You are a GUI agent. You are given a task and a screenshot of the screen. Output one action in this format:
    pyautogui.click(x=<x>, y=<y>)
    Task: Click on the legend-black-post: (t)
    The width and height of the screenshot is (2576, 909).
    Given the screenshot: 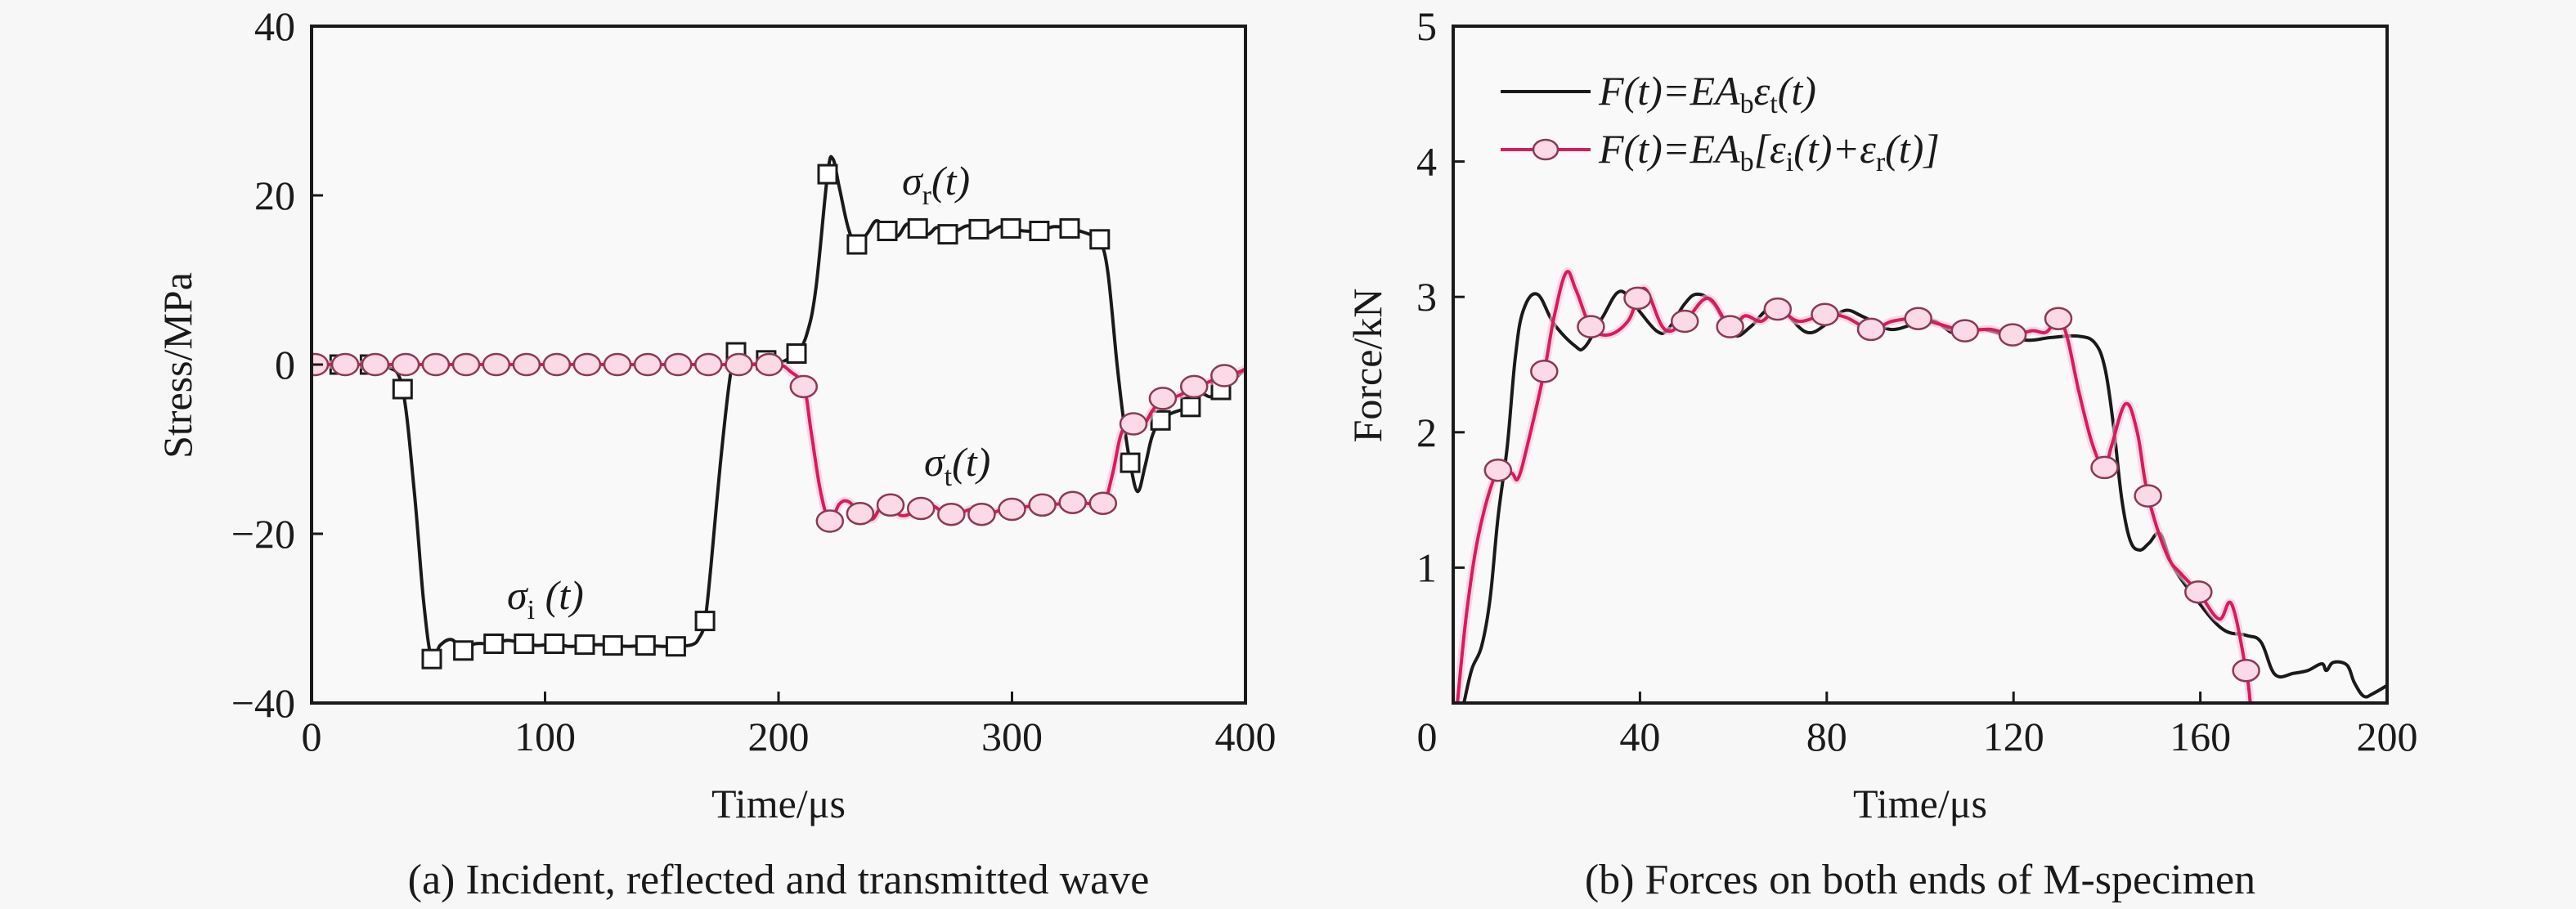 What is the action you would take?
    pyautogui.click(x=1797, y=91)
    